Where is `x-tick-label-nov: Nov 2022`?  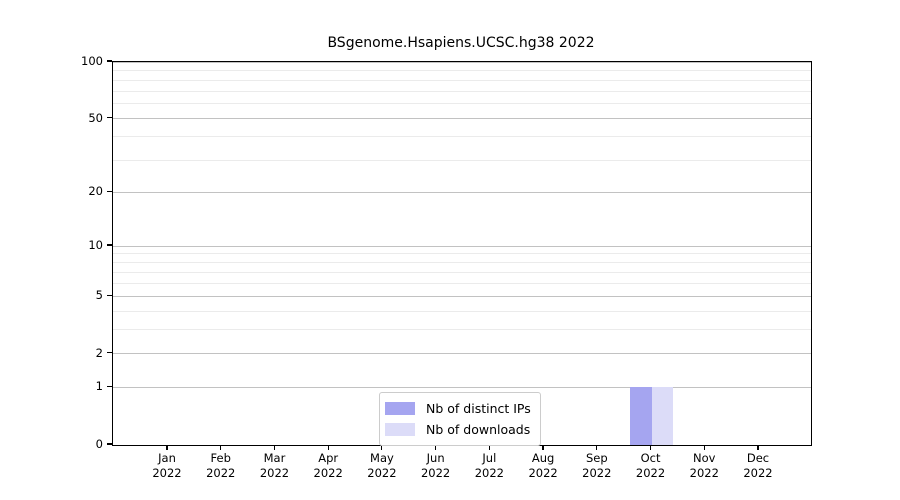 x-tick-label-nov: Nov 2022 is located at coordinates (704, 465).